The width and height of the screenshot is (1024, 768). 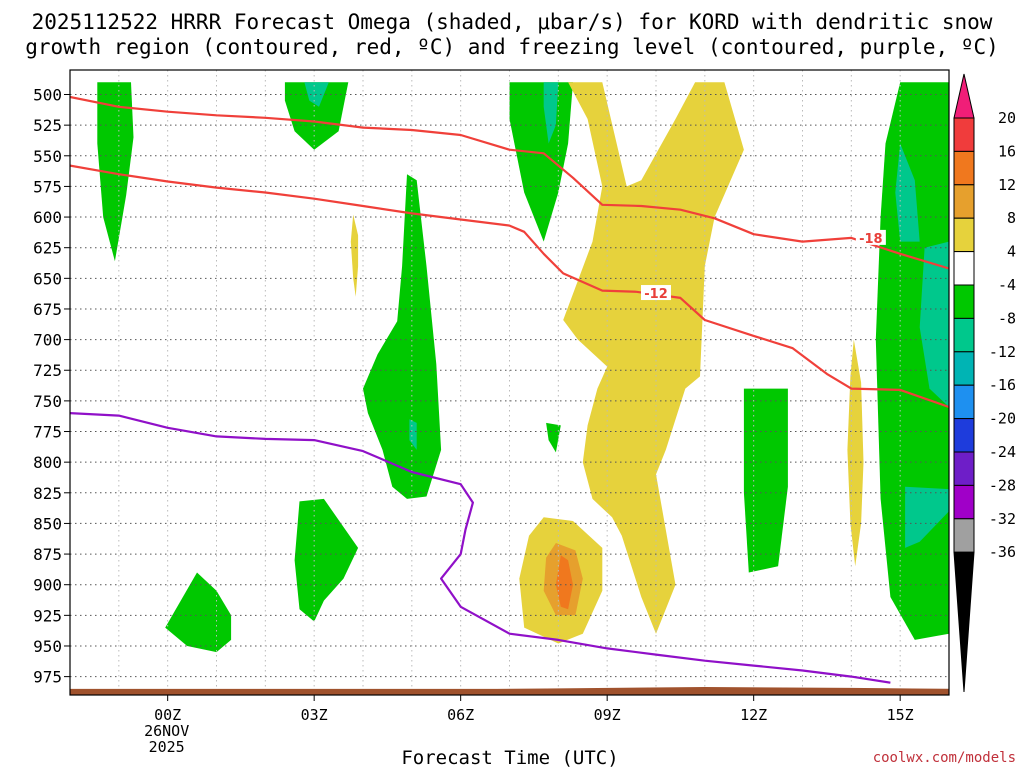 I want to click on colorbar-label: 16, so click(x=1007, y=151).